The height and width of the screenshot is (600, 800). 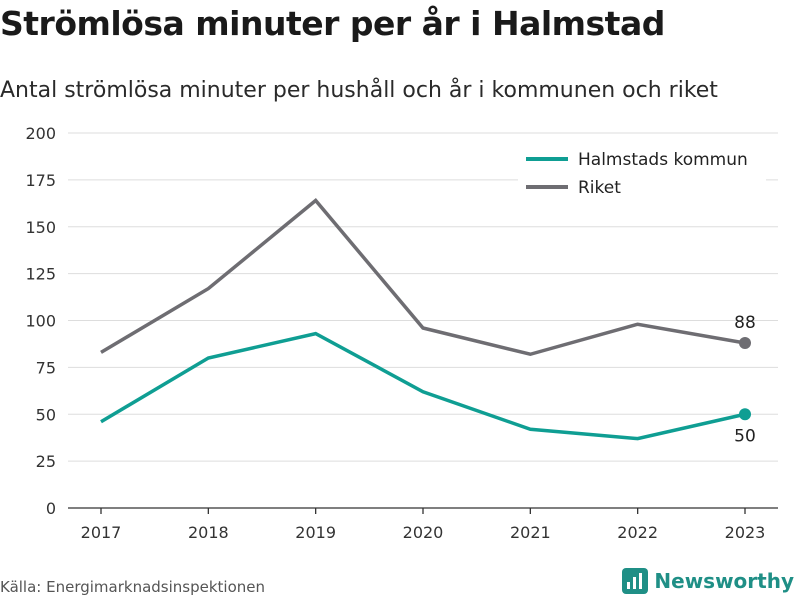 I want to click on x-tick-label: 2017, so click(x=101, y=532).